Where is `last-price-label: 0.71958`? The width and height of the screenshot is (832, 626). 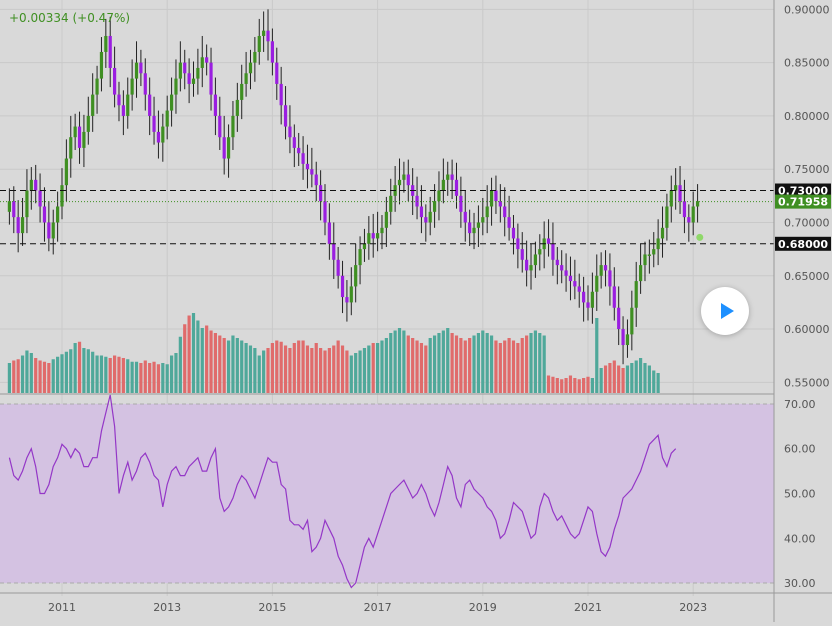 last-price-label: 0.71958 is located at coordinates (803, 202).